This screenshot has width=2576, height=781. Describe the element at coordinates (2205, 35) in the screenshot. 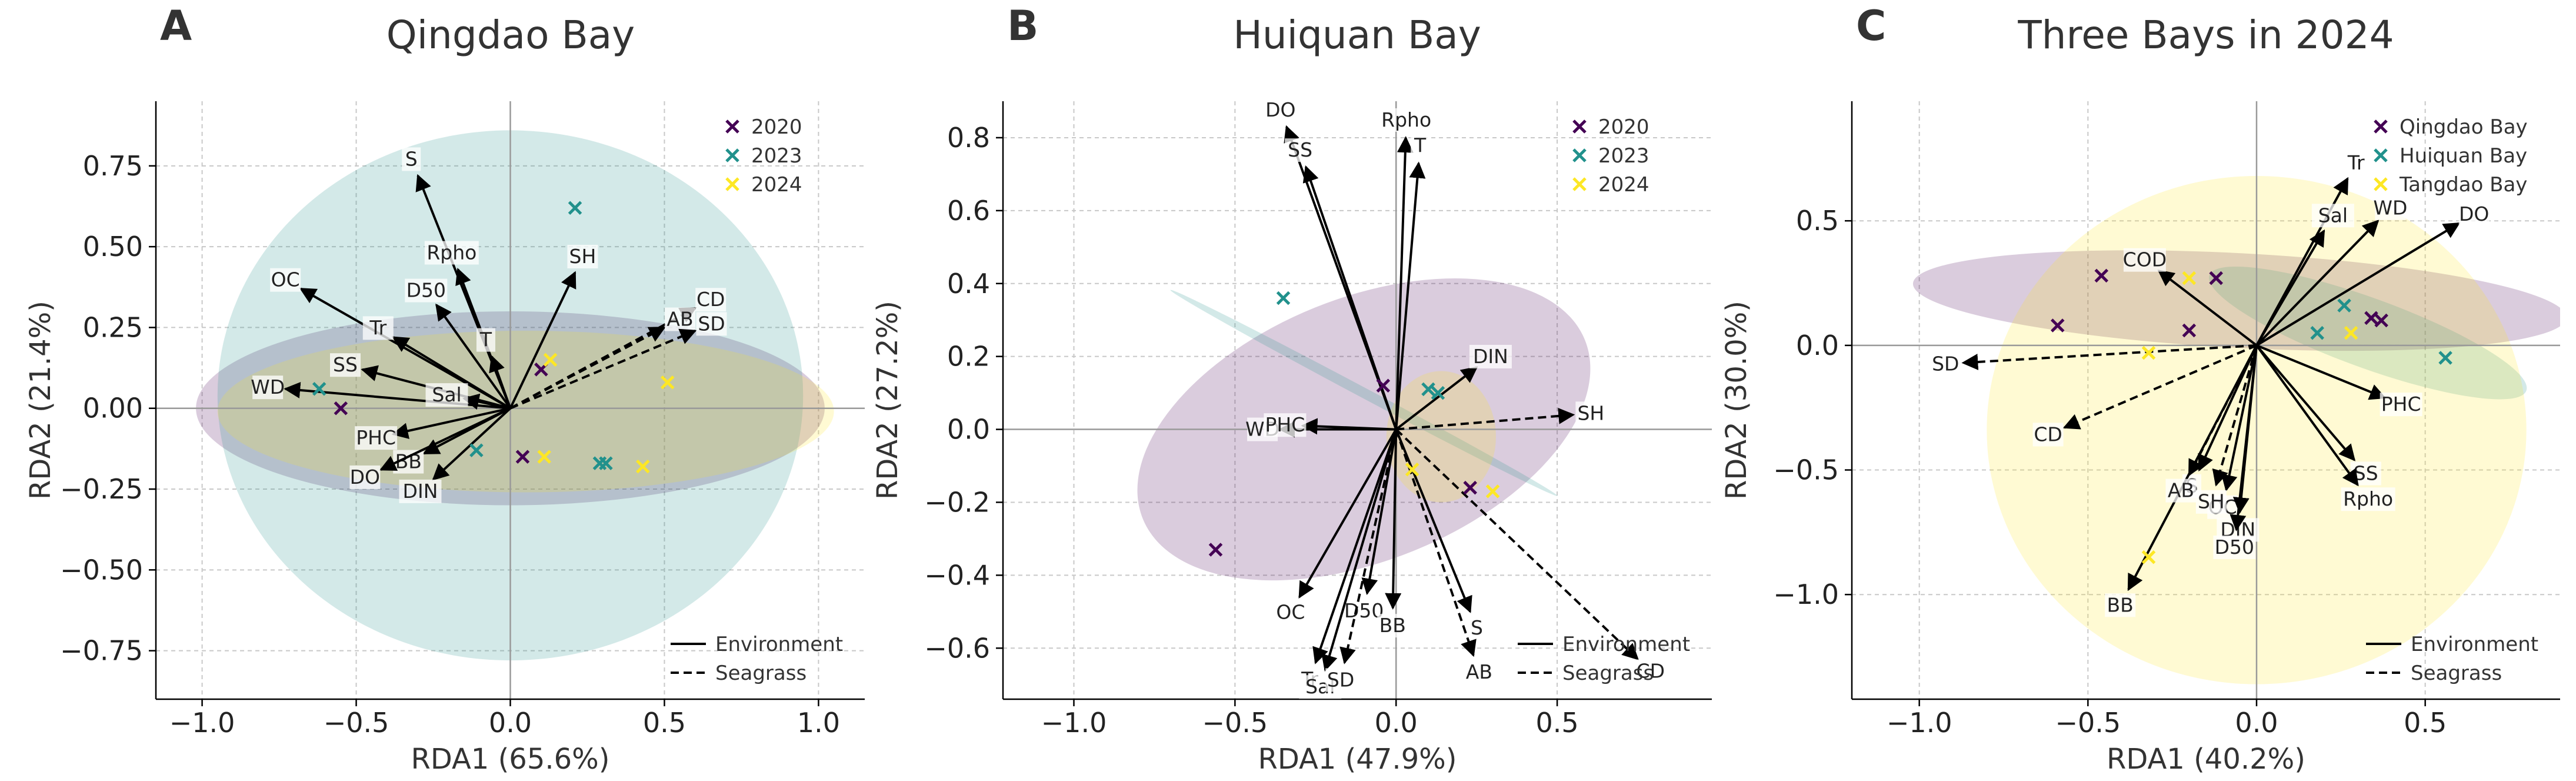

I see `panel-title: Three Bays in 2024` at that location.